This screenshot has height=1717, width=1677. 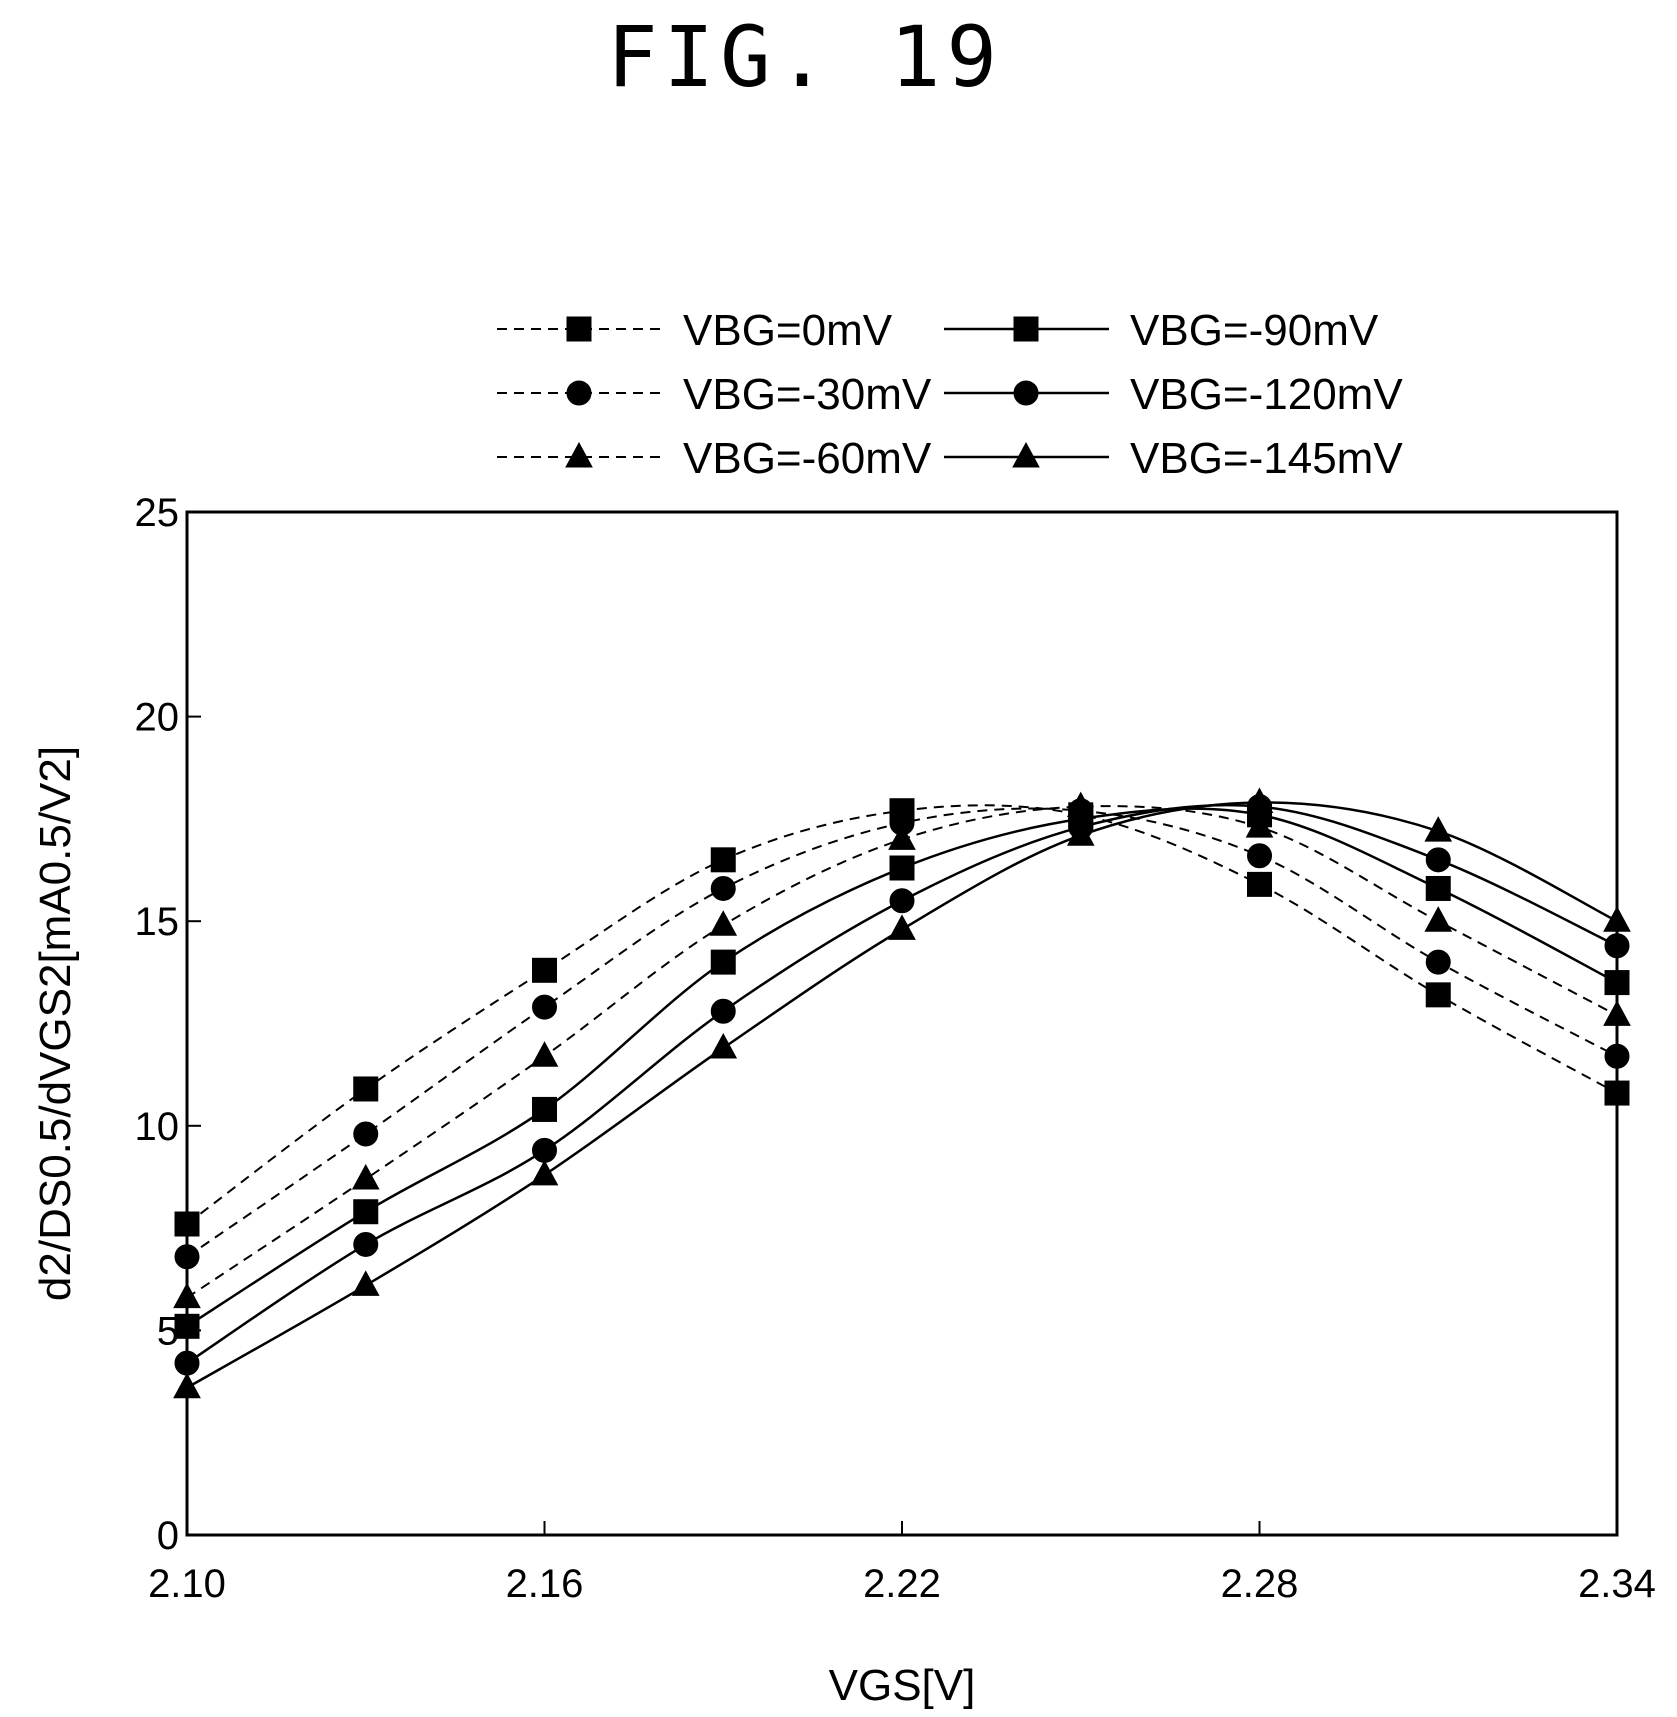 What do you see at coordinates (788, 330) in the screenshot?
I see `legend-label: VBG=0mV` at bounding box center [788, 330].